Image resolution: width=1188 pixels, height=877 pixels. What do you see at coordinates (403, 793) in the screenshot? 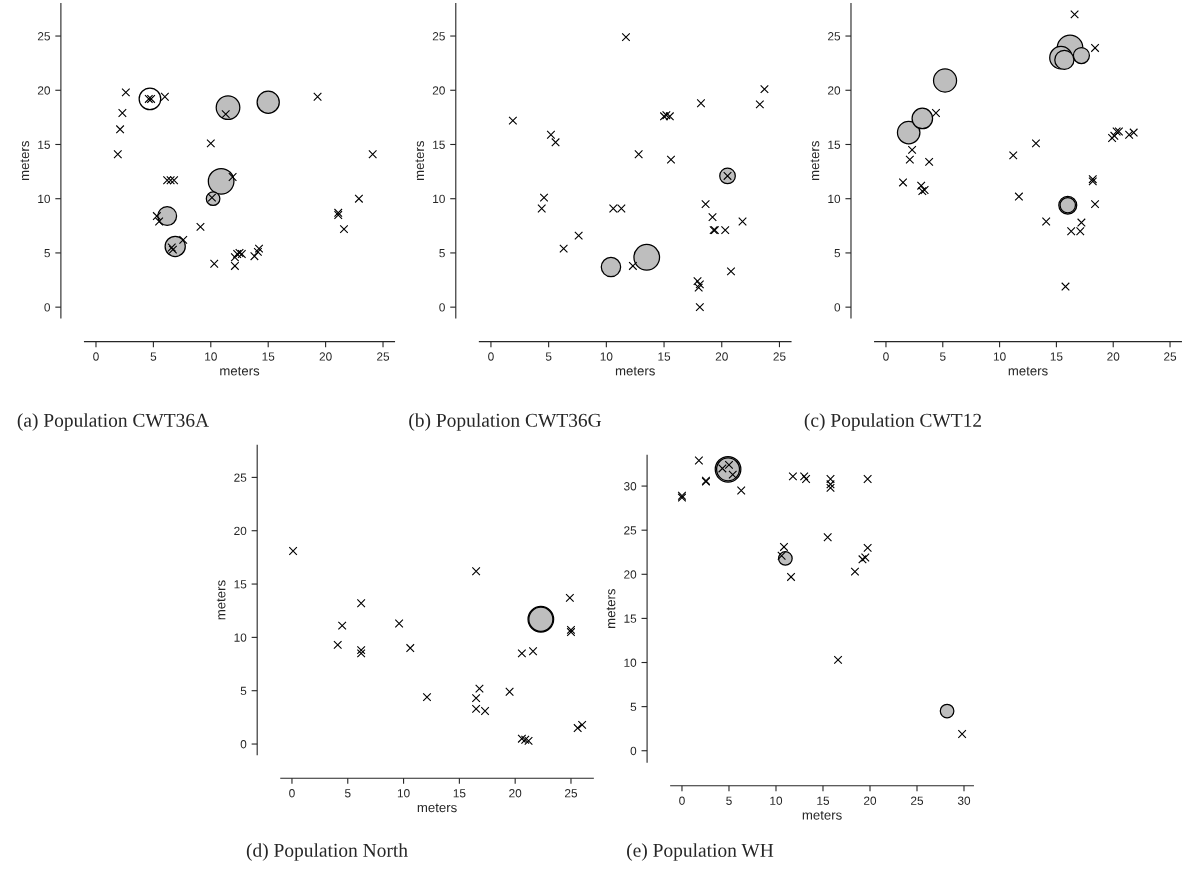
I see `x-tick-label: 10` at bounding box center [403, 793].